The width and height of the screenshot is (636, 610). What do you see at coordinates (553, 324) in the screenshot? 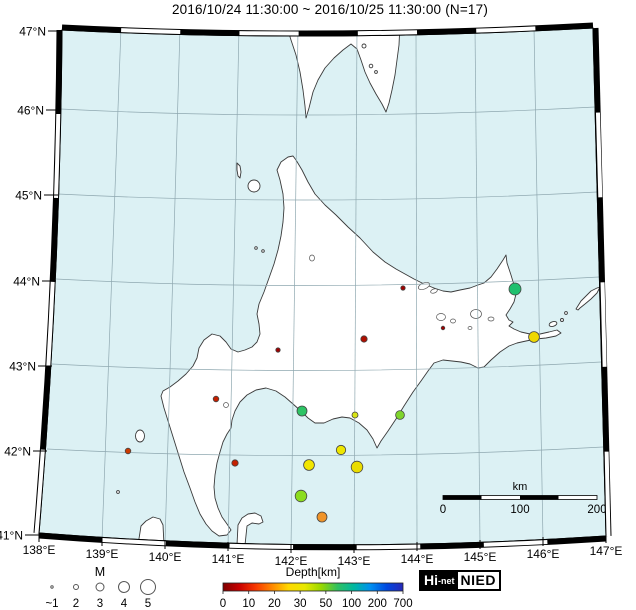
I see `shikotan-island` at bounding box center [553, 324].